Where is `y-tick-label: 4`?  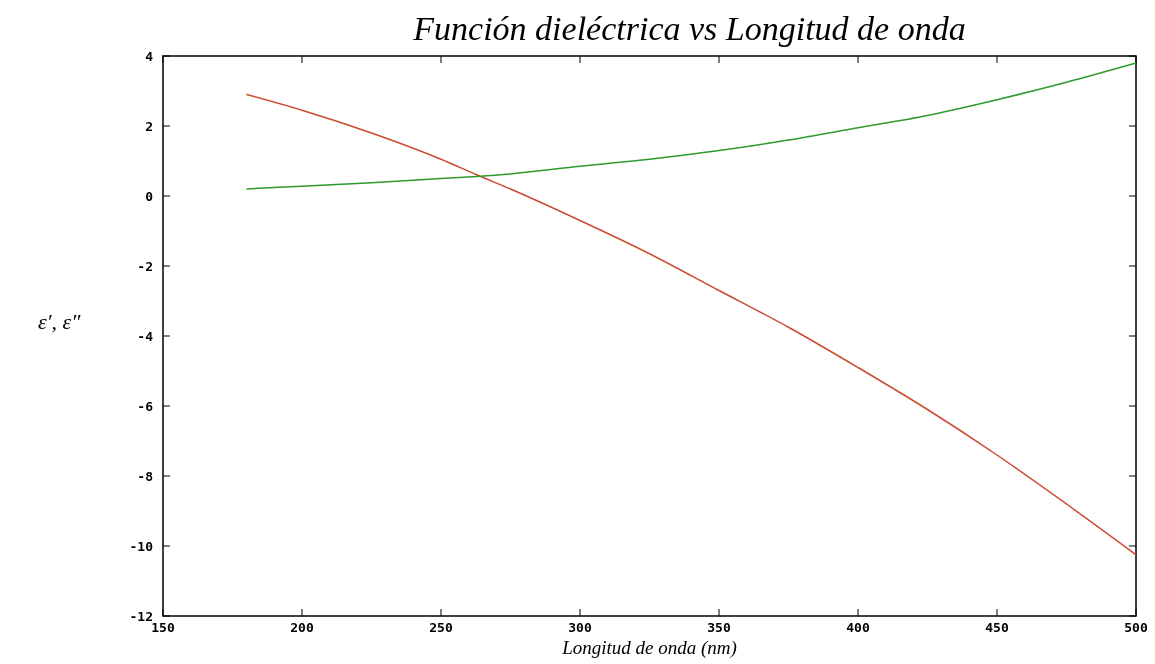
y-tick-label: 4 is located at coordinates (149, 56).